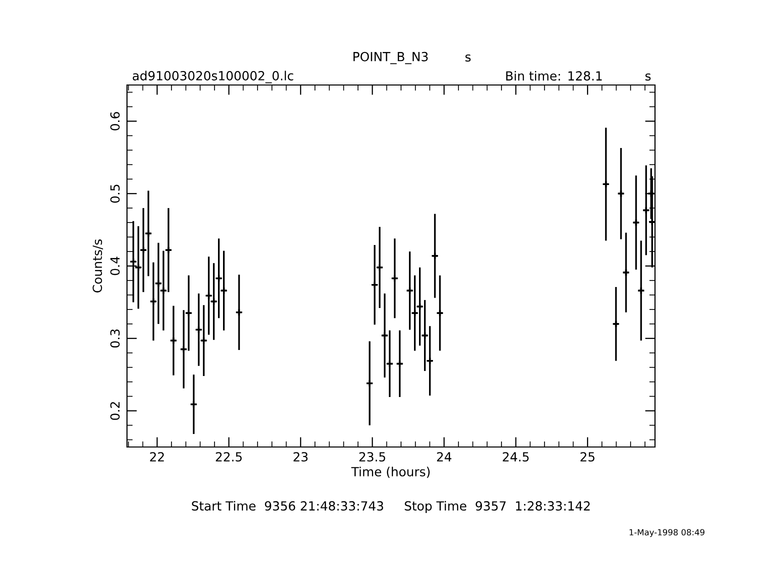 This screenshot has width=781, height=580. What do you see at coordinates (391, 58) in the screenshot?
I see `chart-title: POINT_B_N3` at bounding box center [391, 58].